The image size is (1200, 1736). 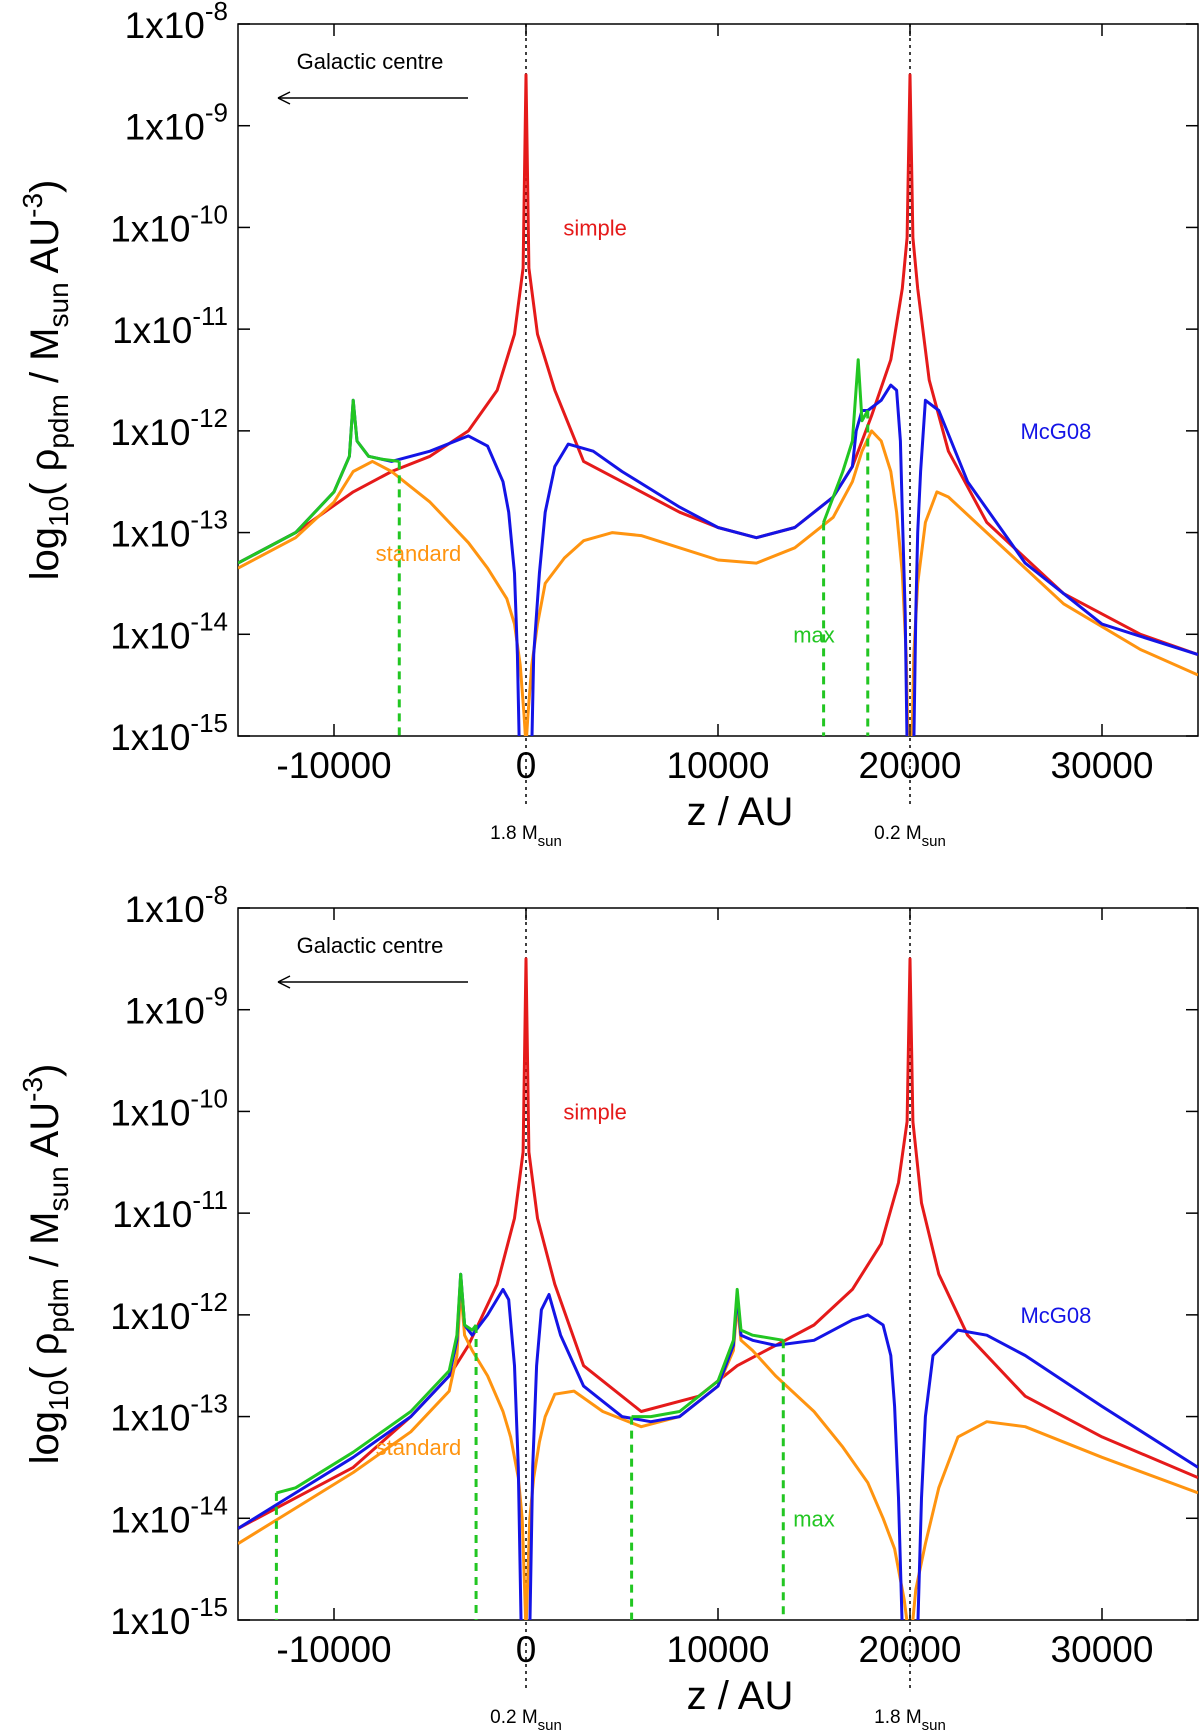 I want to click on y-tick-label: 1x10⁻¹⁵, so click(x=169, y=1617).